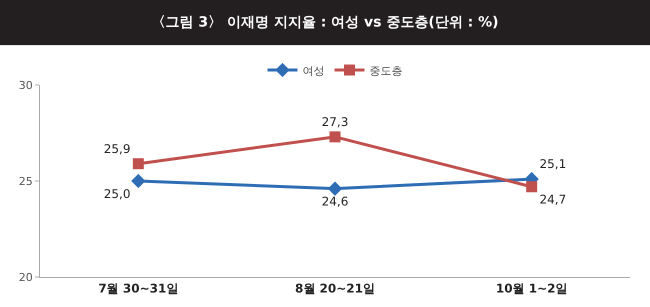  Describe the element at coordinates (386, 71) in the screenshot. I see `legend-label: 중도층` at that location.